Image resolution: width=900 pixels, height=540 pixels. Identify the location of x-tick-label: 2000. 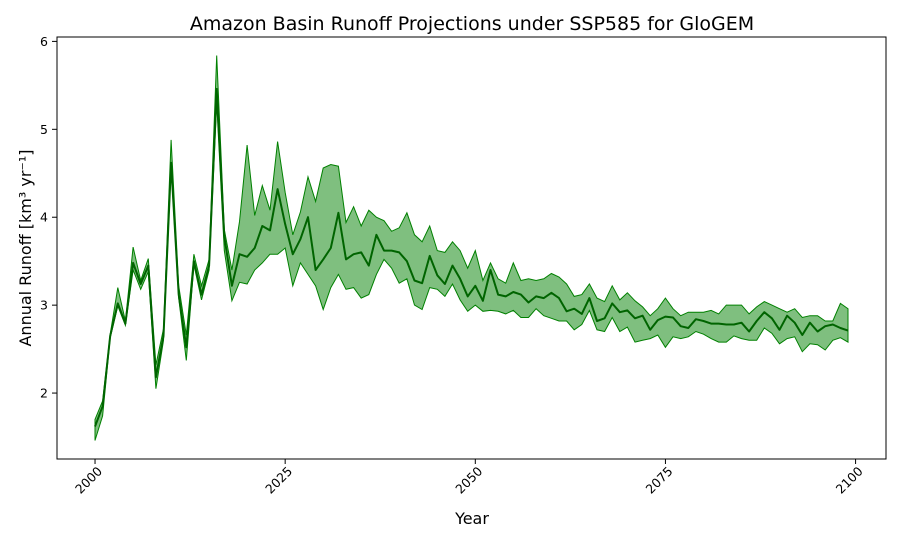
(88, 479).